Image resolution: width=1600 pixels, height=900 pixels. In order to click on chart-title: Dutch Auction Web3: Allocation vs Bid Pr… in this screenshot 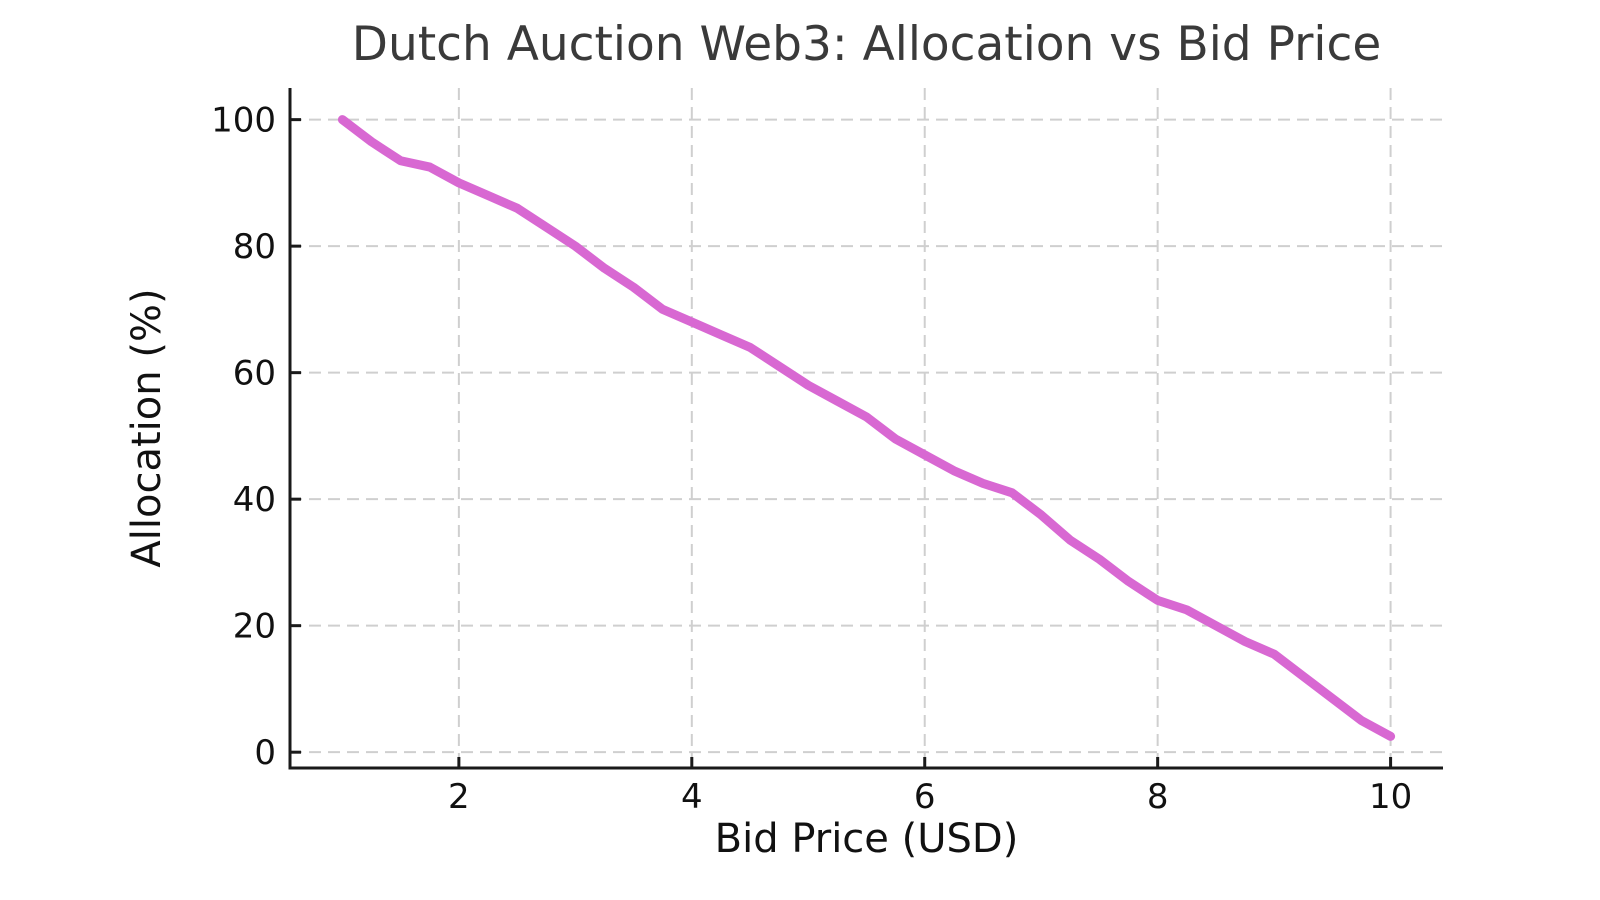, I will do `click(866, 44)`.